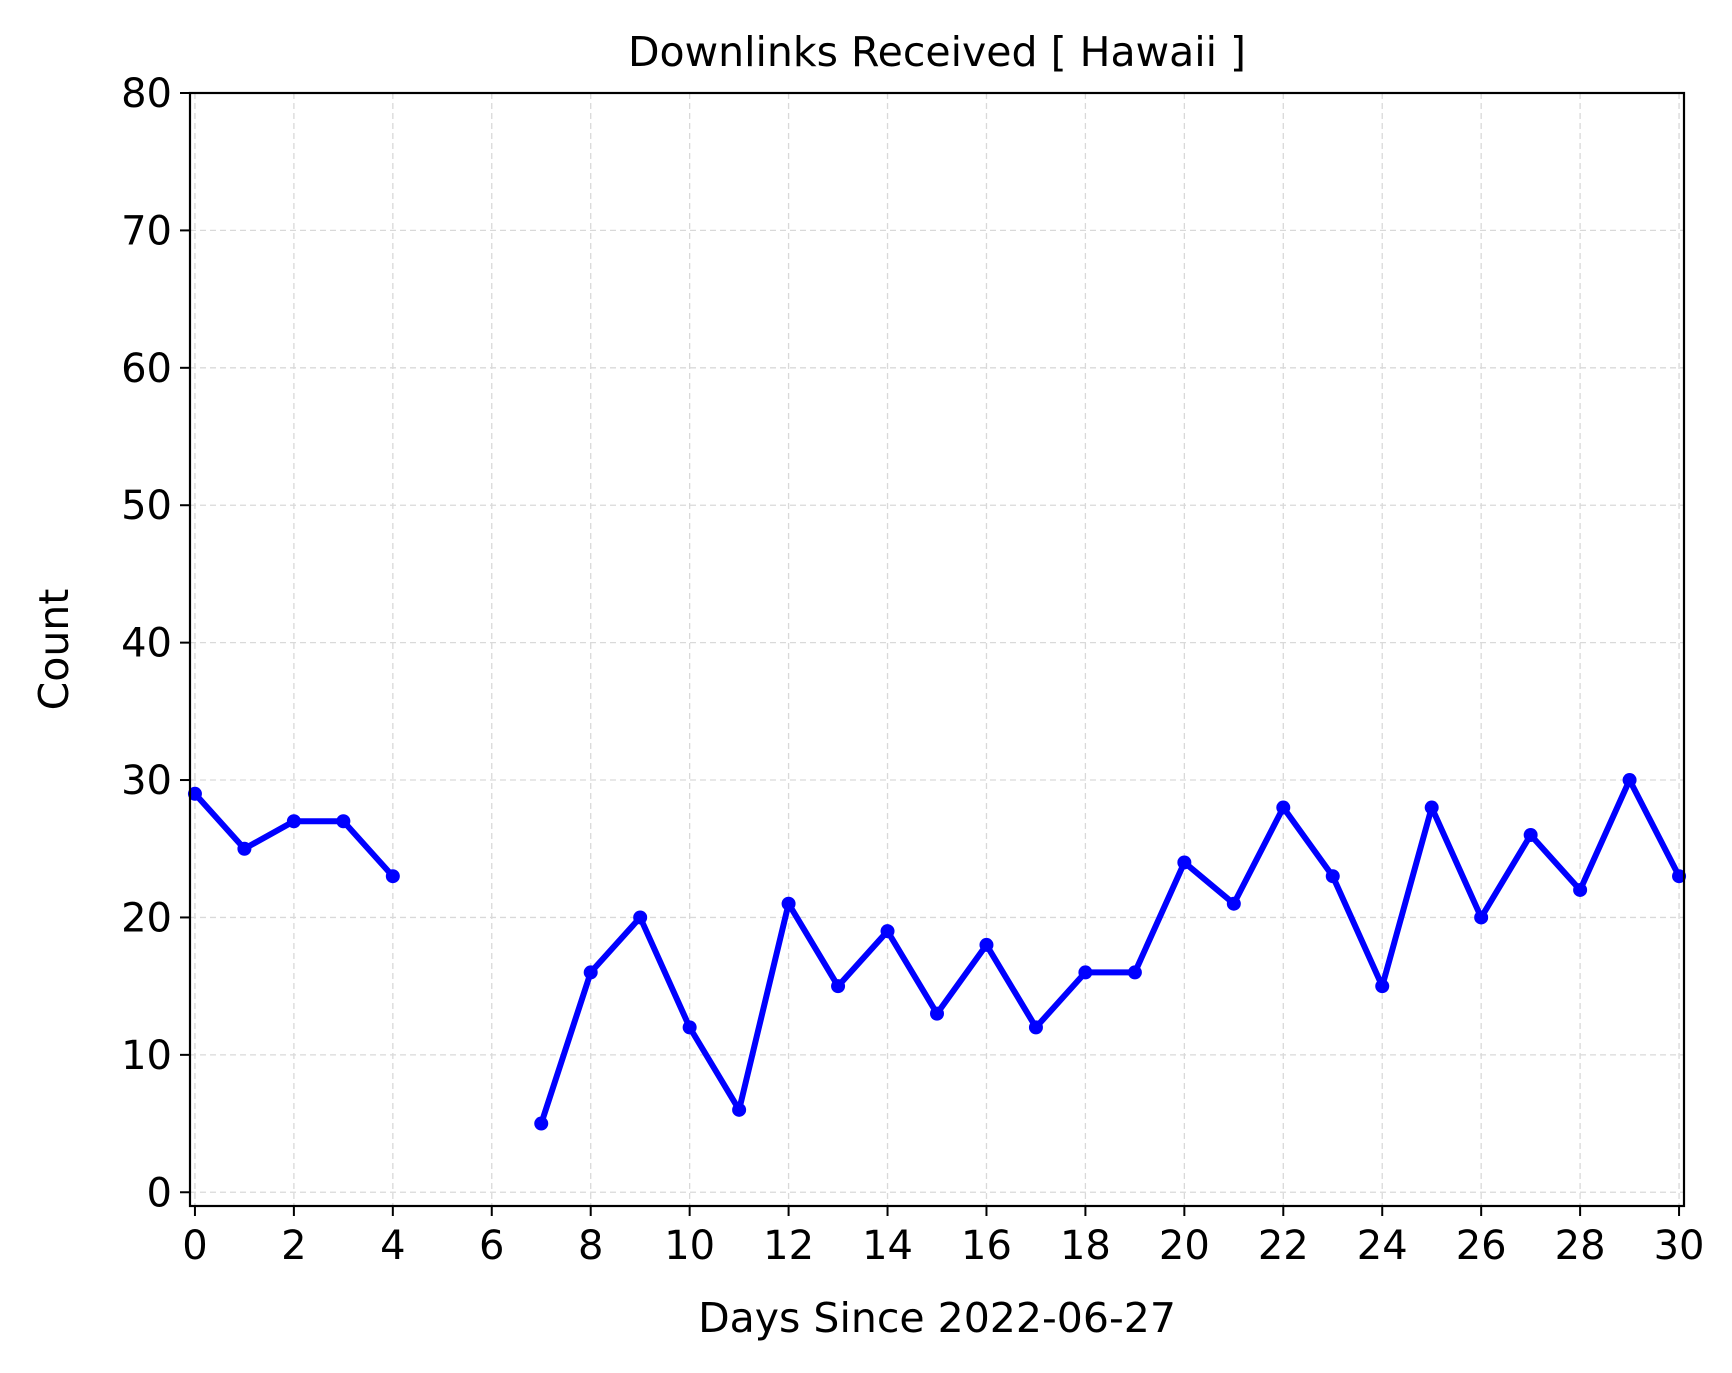  I want to click on y-tick-label: 70, so click(146, 231).